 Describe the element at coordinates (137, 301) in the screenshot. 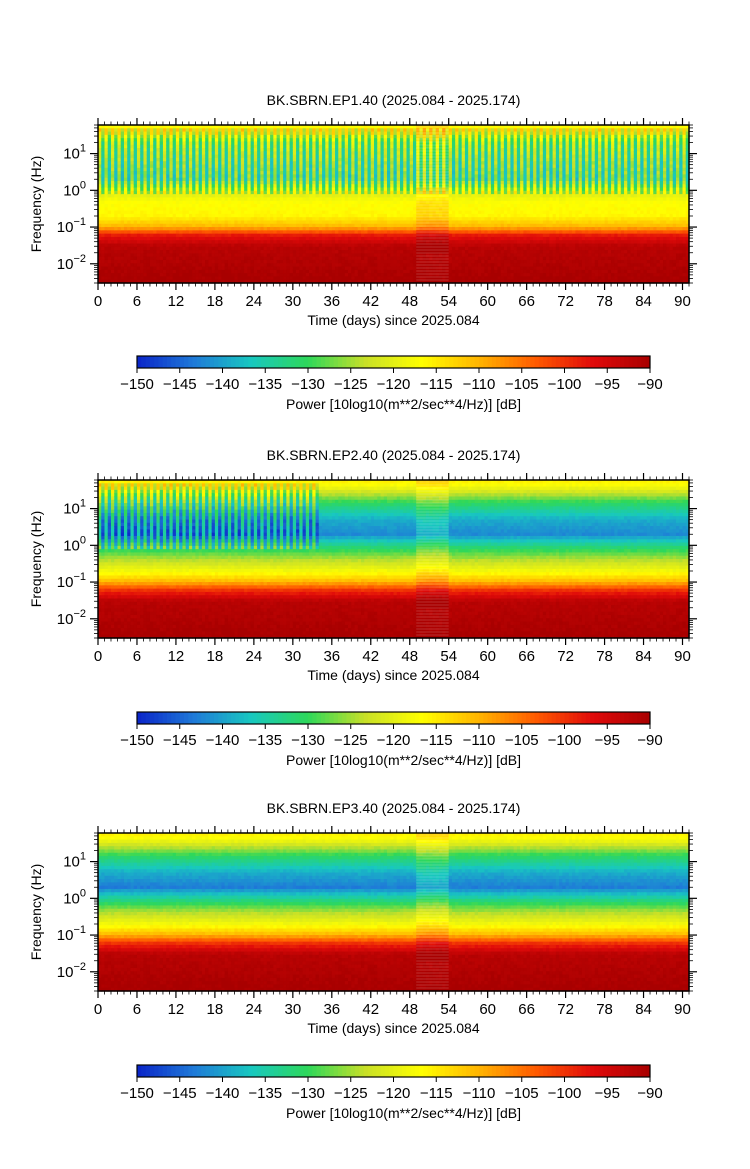

I see `x-tick-label: 6` at that location.